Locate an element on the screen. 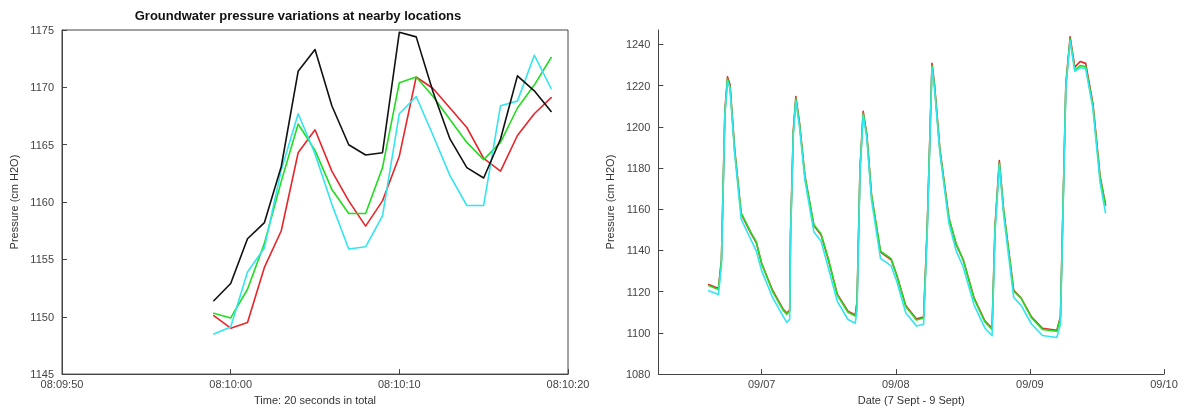 This screenshot has height=410, width=1192. x-axis-title: Date (7 Sept - 9 Sept) is located at coordinates (911, 399).